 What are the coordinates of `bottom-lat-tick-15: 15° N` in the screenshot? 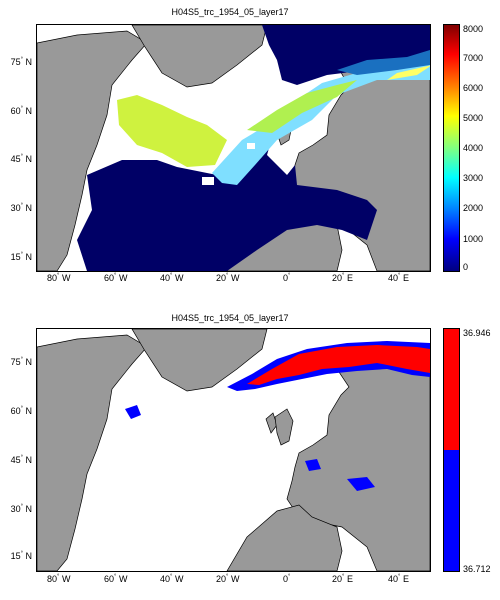 It's located at (21, 556).